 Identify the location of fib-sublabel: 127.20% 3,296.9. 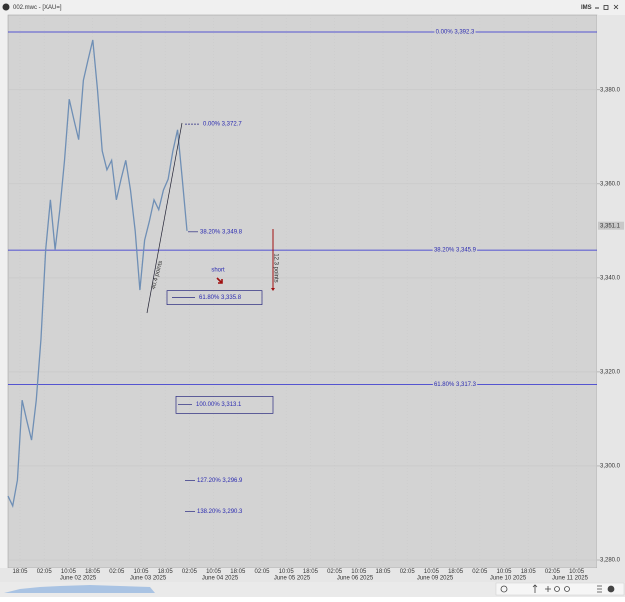
(220, 481).